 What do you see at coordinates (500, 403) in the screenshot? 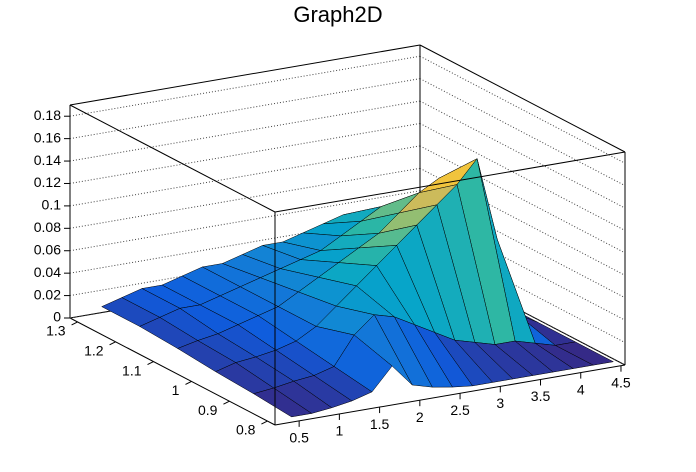
I see `x-tick-label: 3` at bounding box center [500, 403].